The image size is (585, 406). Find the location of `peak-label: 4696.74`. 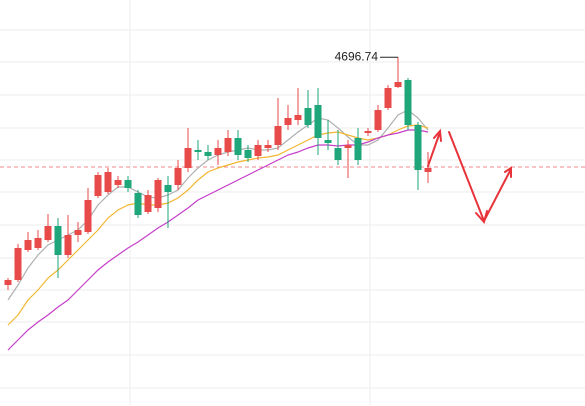

peak-label: 4696.74 is located at coordinates (357, 56).